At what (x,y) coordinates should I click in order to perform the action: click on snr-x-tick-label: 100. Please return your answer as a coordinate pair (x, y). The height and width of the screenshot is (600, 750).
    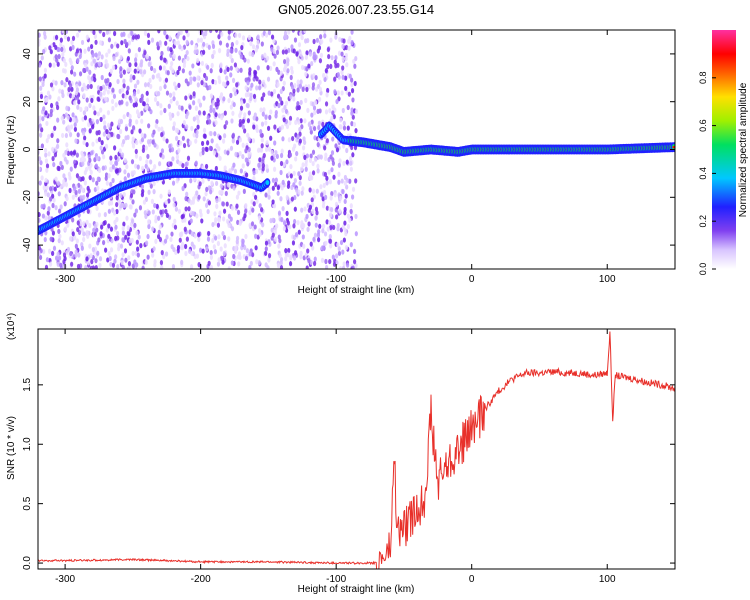
    Looking at the image, I should click on (607, 579).